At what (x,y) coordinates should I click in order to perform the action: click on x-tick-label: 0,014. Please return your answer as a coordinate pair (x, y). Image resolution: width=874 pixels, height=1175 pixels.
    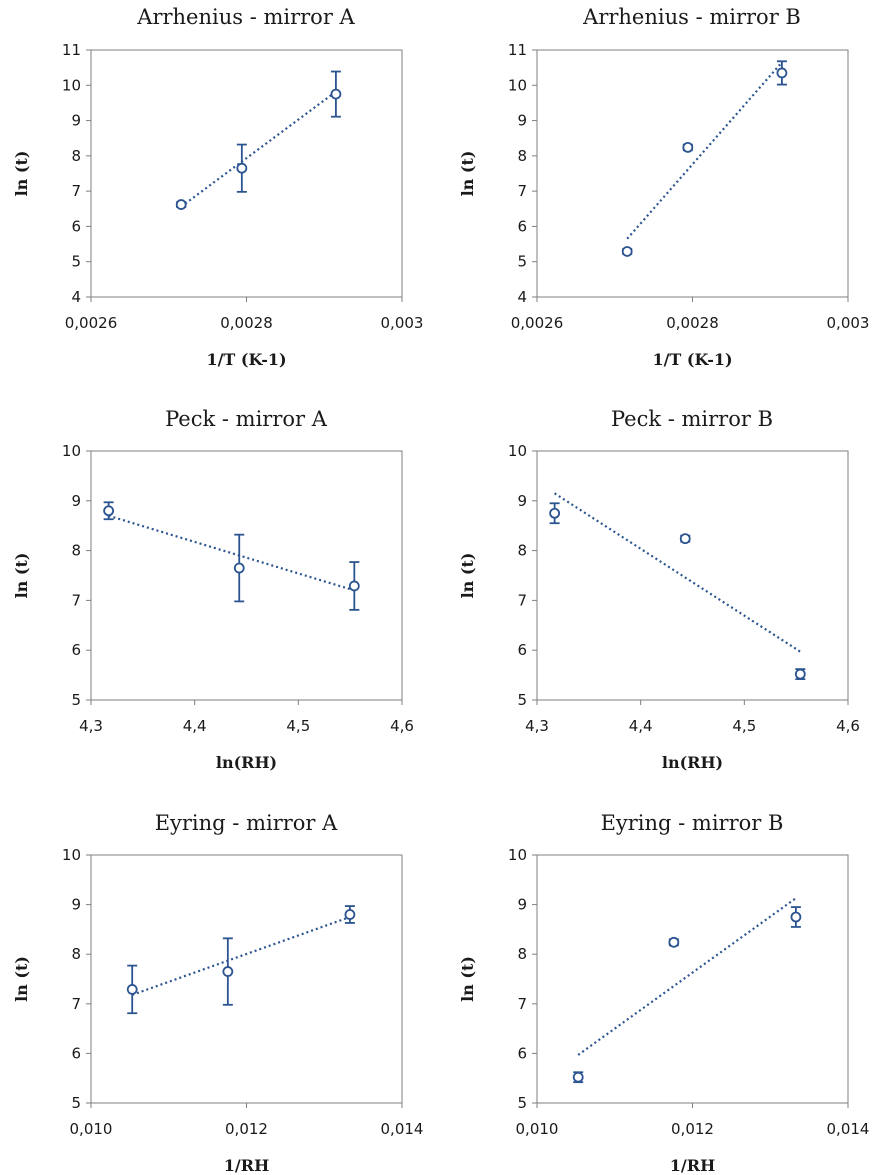
    Looking at the image, I should click on (402, 1129).